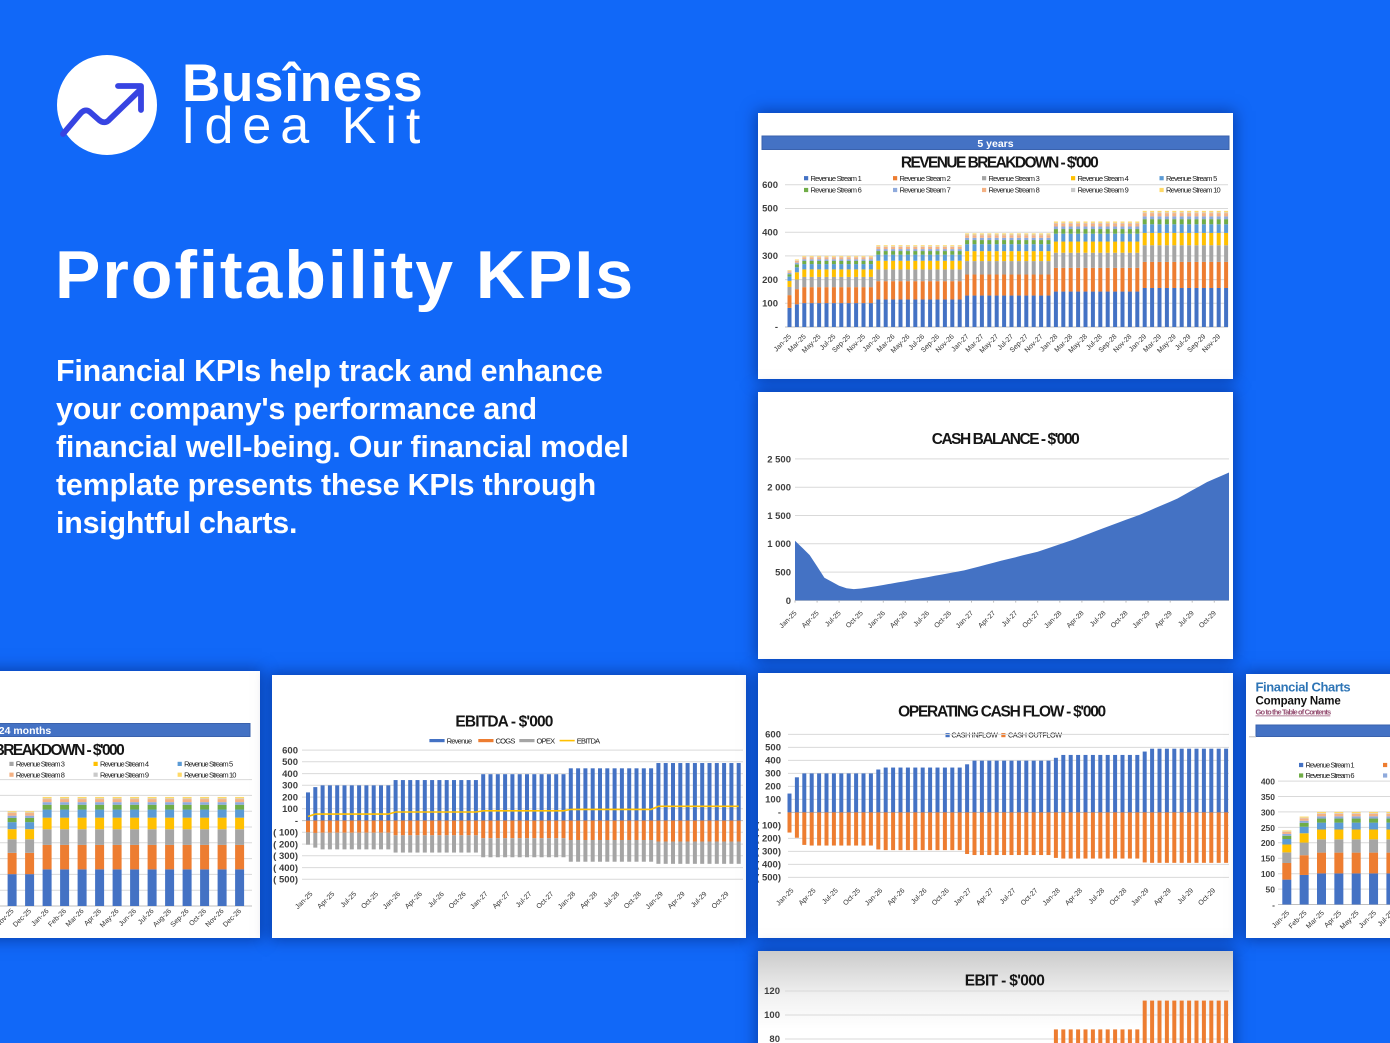 The image size is (1390, 1043). I want to click on svg-text: Revenue, so click(459, 740).